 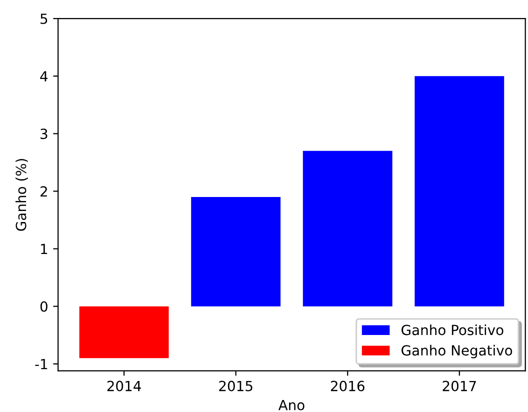 I want to click on y-tick-label: 2, so click(x=43, y=191).